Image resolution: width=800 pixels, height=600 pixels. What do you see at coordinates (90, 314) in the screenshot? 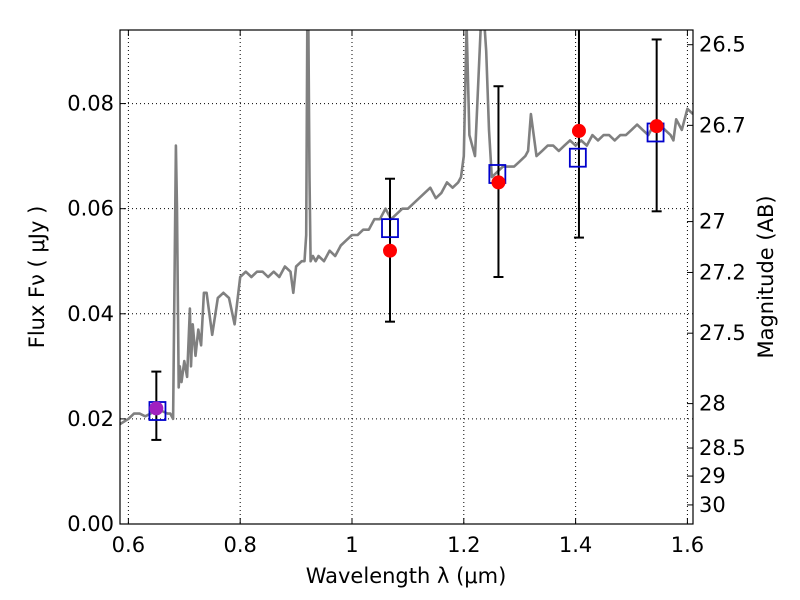
I see `y-tick-label: 0.04` at bounding box center [90, 314].